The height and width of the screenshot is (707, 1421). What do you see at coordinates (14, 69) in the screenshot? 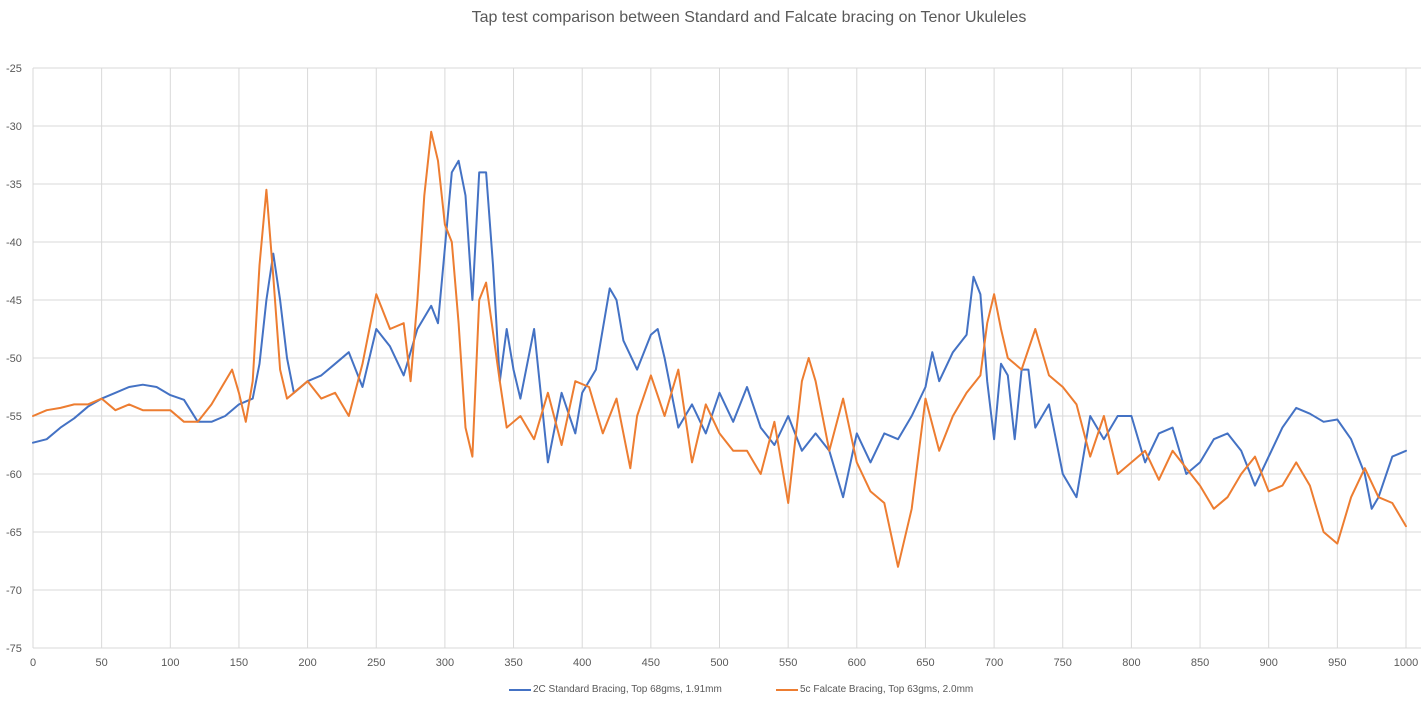
I see `y-tick-label: -25` at bounding box center [14, 69].